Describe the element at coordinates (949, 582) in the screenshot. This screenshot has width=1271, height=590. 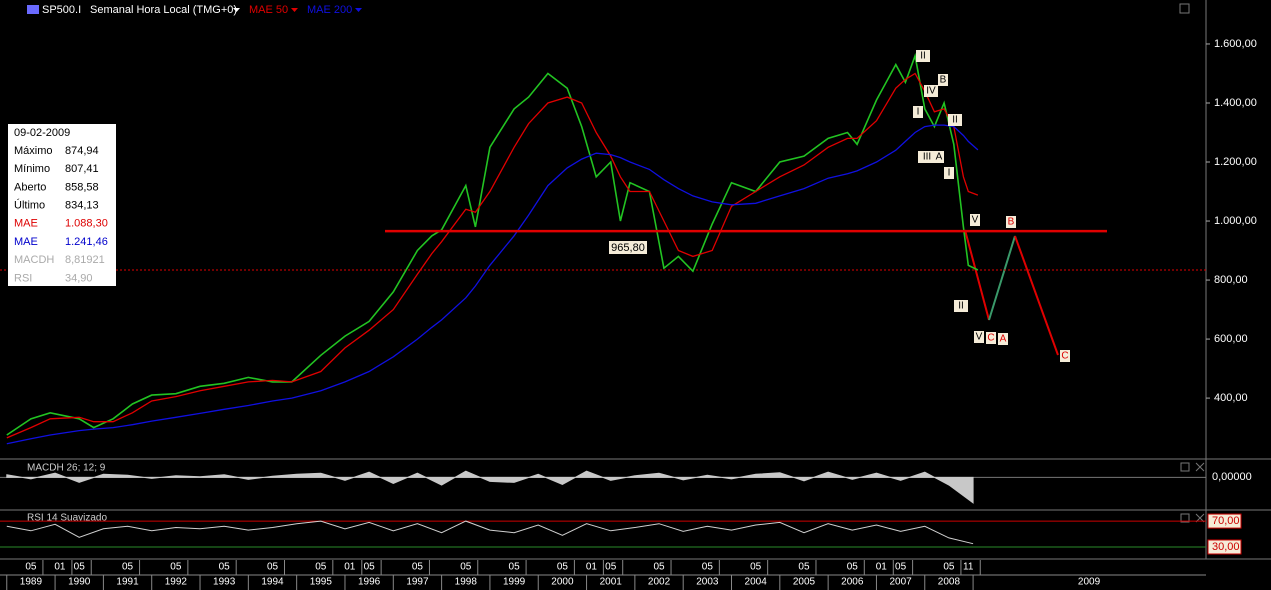
I see `x-tick-label: 2008` at that location.